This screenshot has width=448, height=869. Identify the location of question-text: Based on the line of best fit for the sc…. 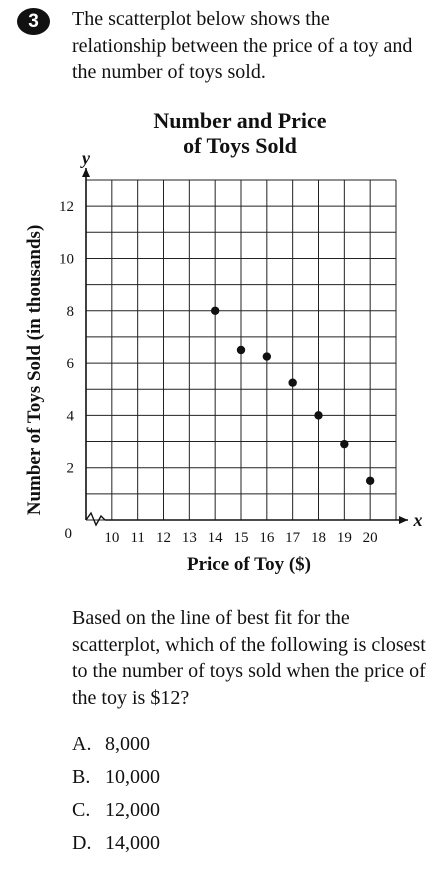
(249, 658).